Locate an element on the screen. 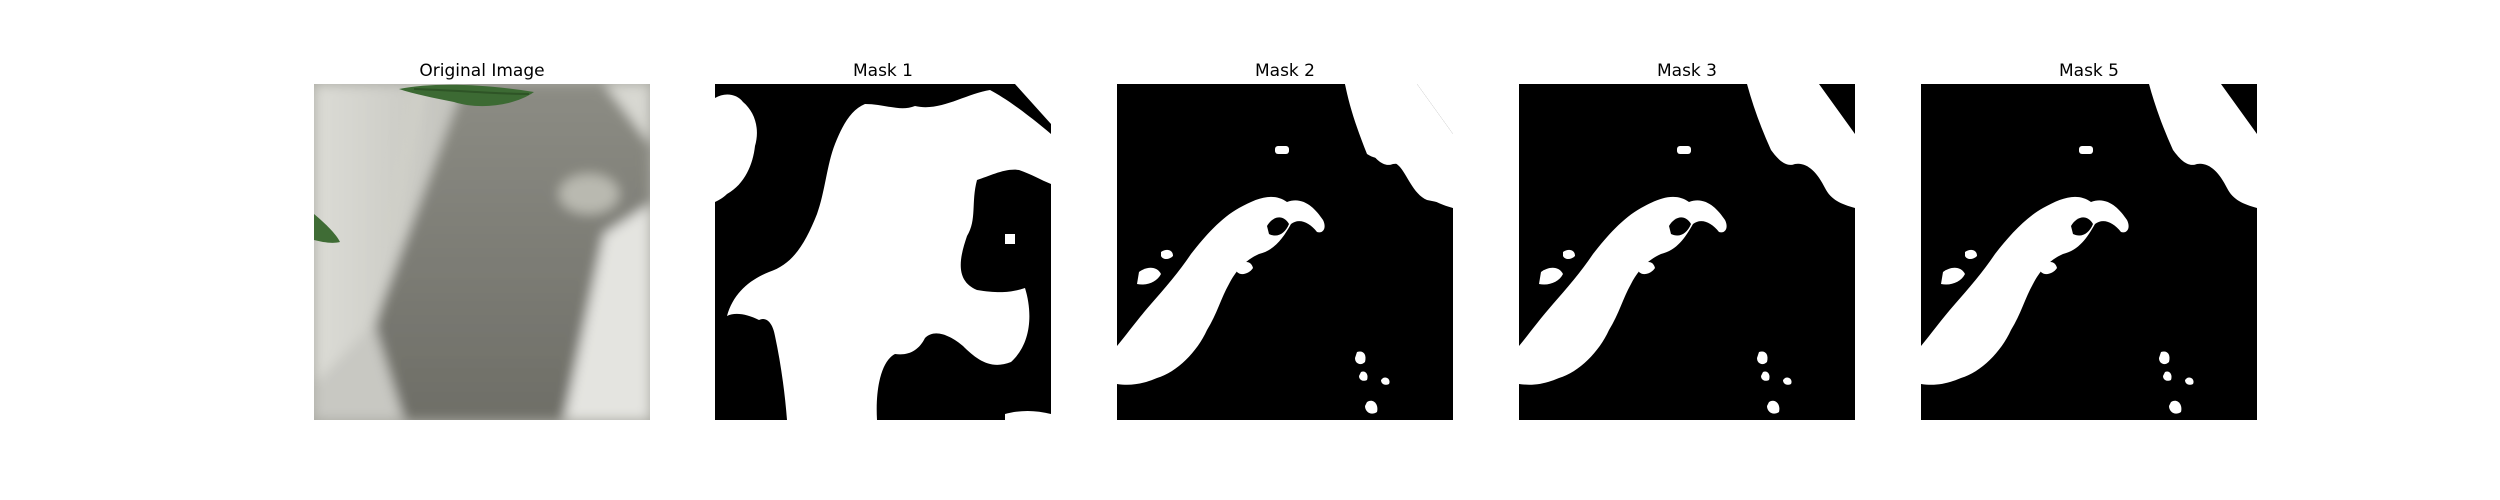 The height and width of the screenshot is (500, 2500). mask-2-image is located at coordinates (1285, 252).